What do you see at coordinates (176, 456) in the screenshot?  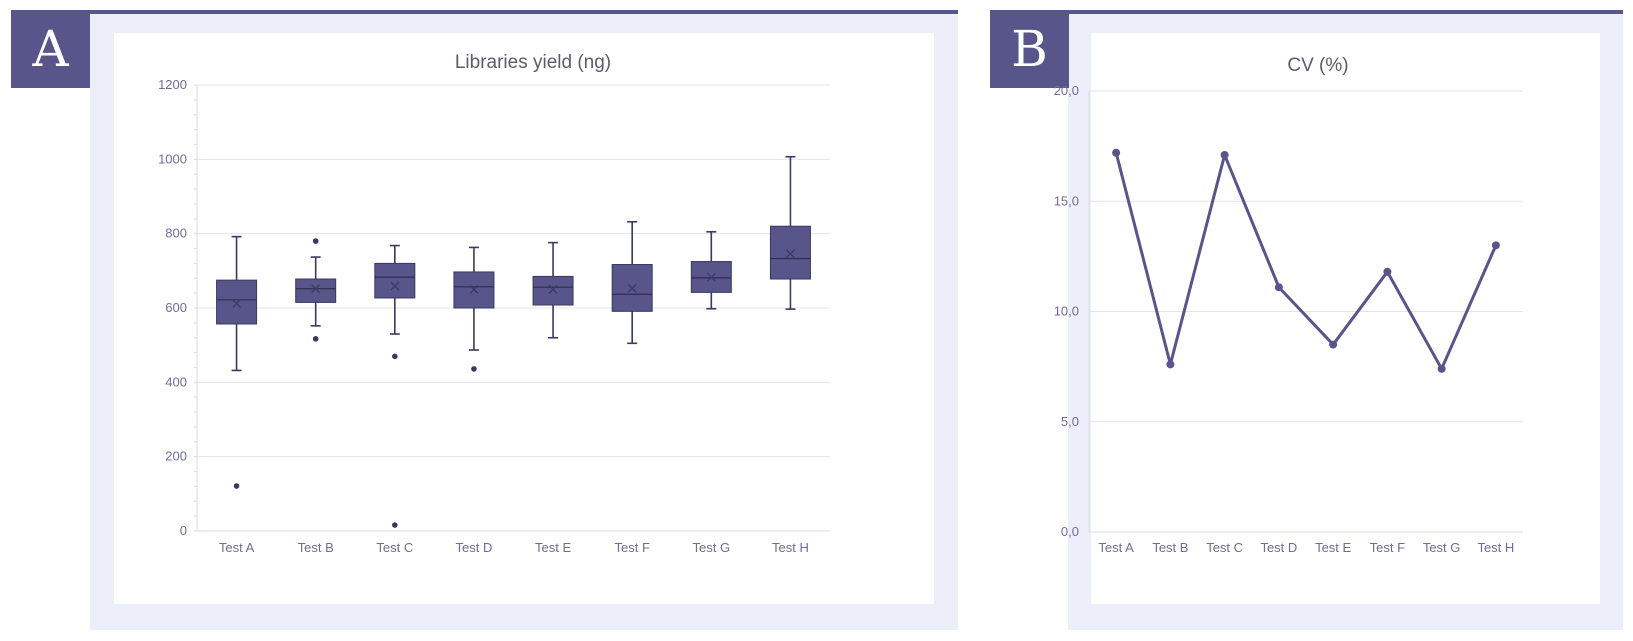 I see `box-y-tick-label: 200` at bounding box center [176, 456].